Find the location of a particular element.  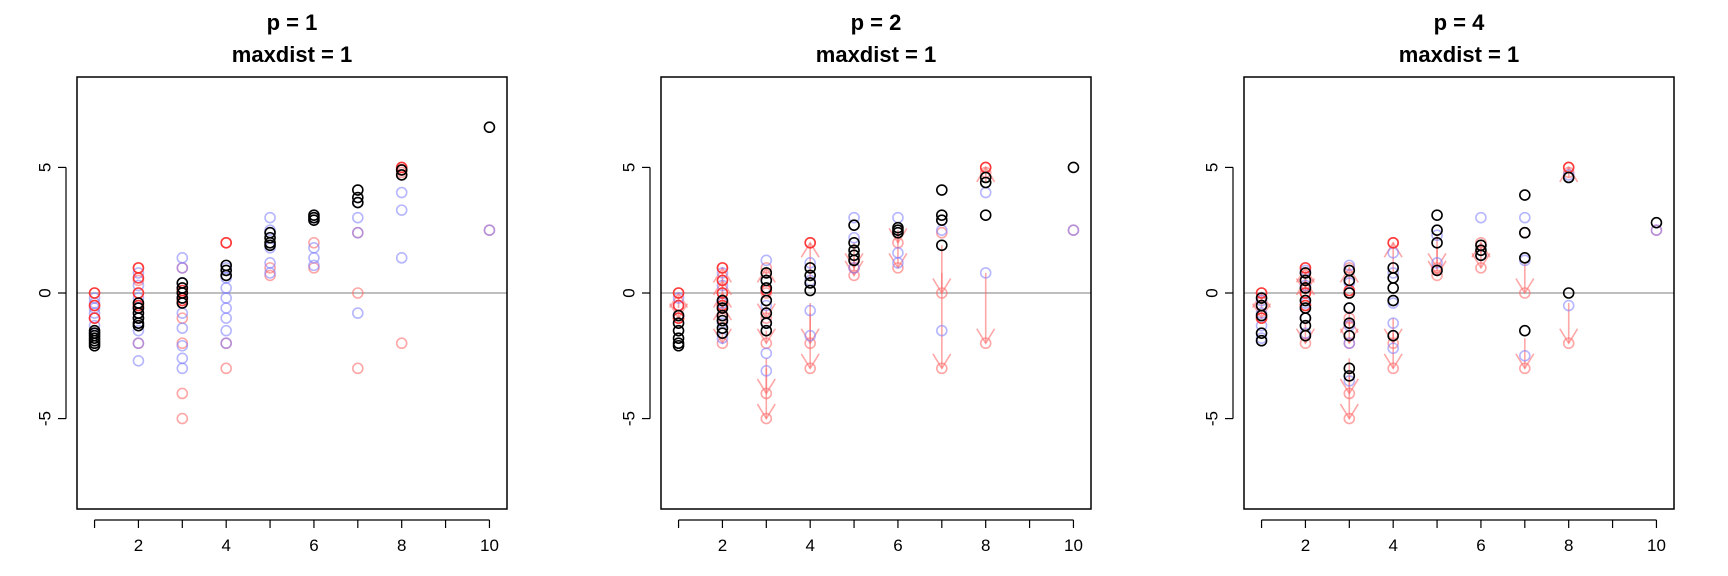

panel-subtitle: maxdist = 1 is located at coordinates (1459, 54).